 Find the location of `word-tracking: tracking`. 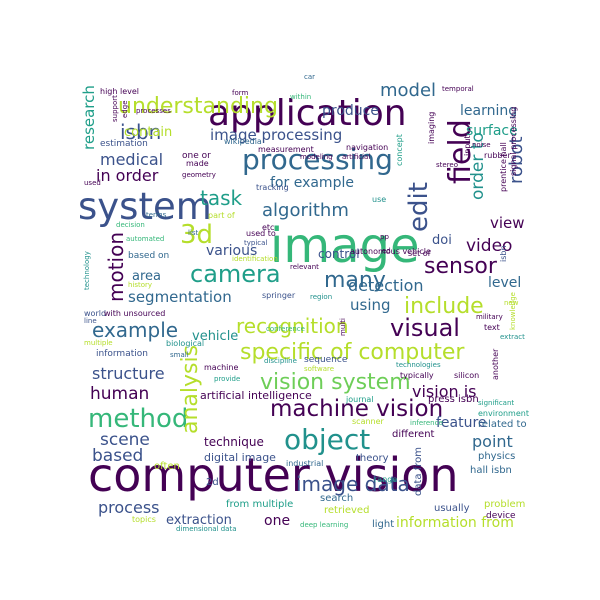

word-tracking: tracking is located at coordinates (272, 187).